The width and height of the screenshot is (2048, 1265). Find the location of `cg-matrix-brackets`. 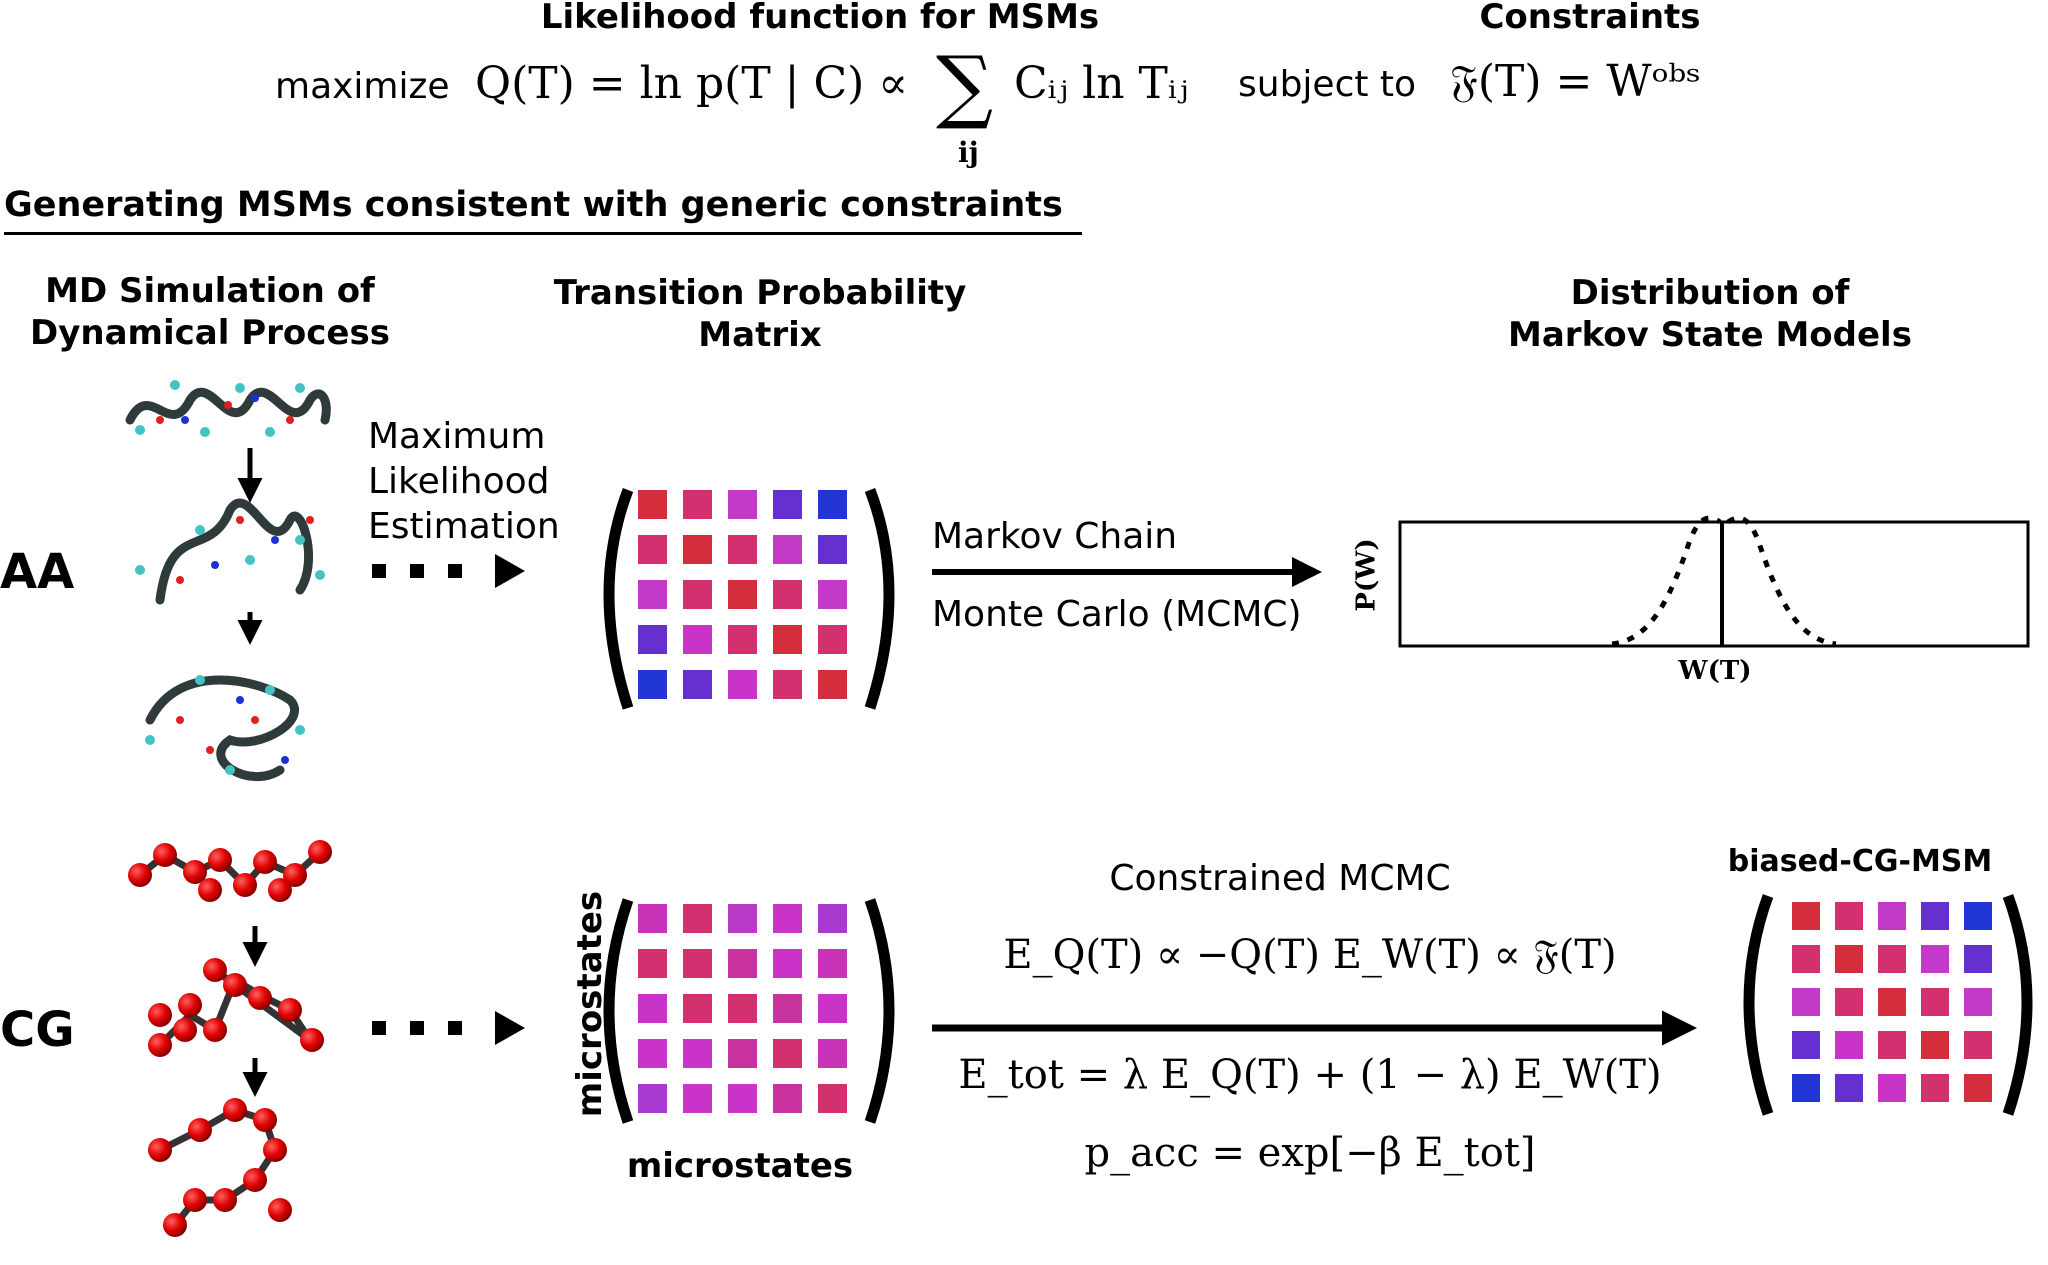

cg-matrix-brackets is located at coordinates (749, 1011).